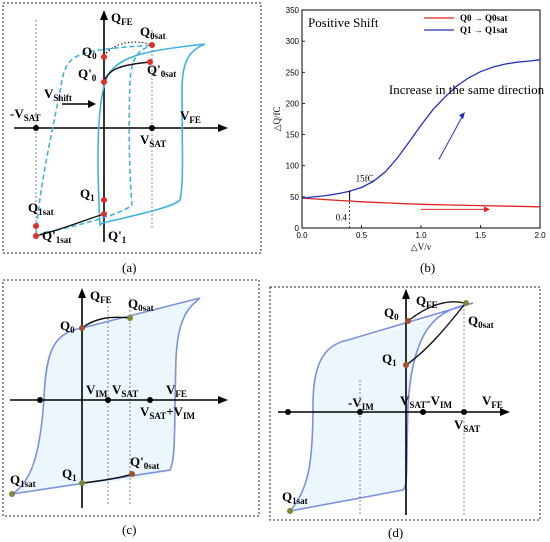 The image size is (550, 542). I want to click on panel-a-dot-q0psat, so click(150, 62).